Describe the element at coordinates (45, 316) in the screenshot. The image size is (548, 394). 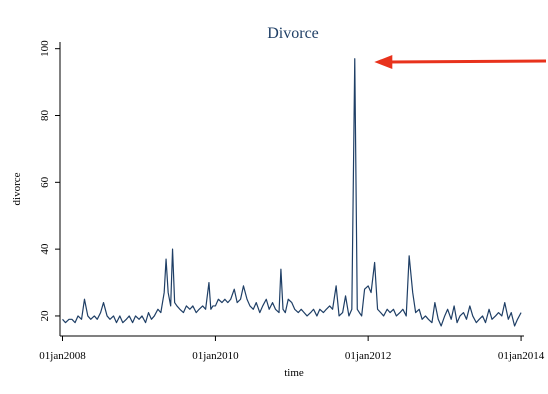
I see `y-tick-label: 20` at that location.